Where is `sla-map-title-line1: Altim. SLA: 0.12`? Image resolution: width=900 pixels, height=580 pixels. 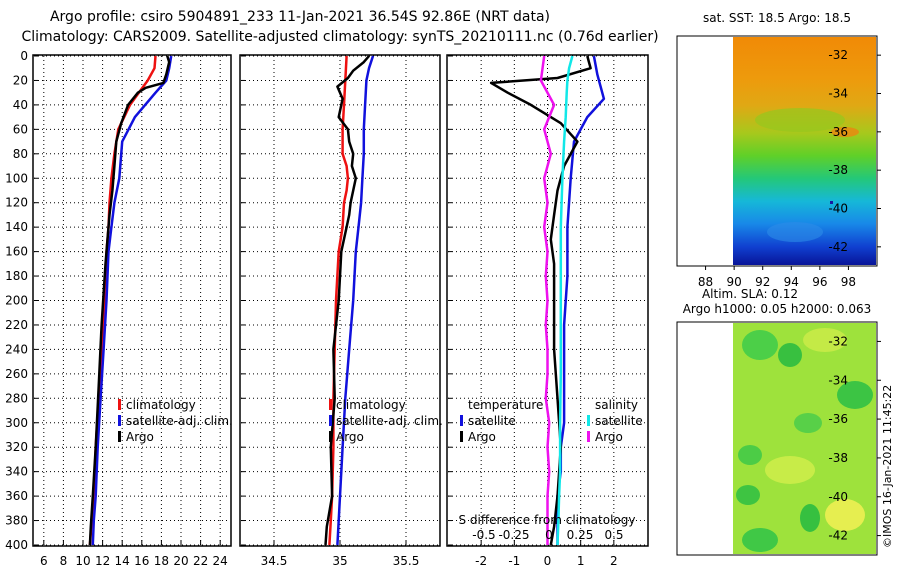 sla-map-title-line1: Altim. SLA: 0.12 is located at coordinates (750, 294).